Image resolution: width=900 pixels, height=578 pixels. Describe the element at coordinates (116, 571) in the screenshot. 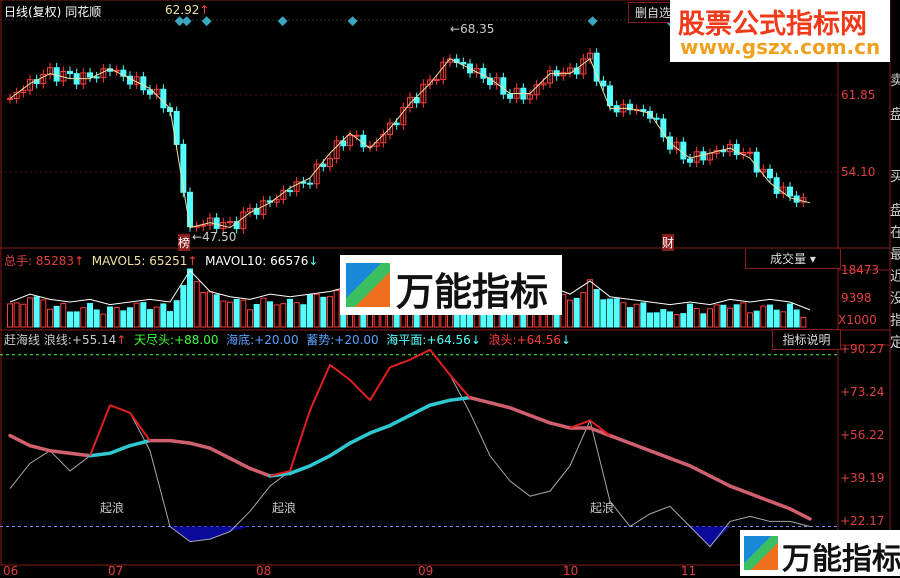

I see `date-label: 07` at that location.